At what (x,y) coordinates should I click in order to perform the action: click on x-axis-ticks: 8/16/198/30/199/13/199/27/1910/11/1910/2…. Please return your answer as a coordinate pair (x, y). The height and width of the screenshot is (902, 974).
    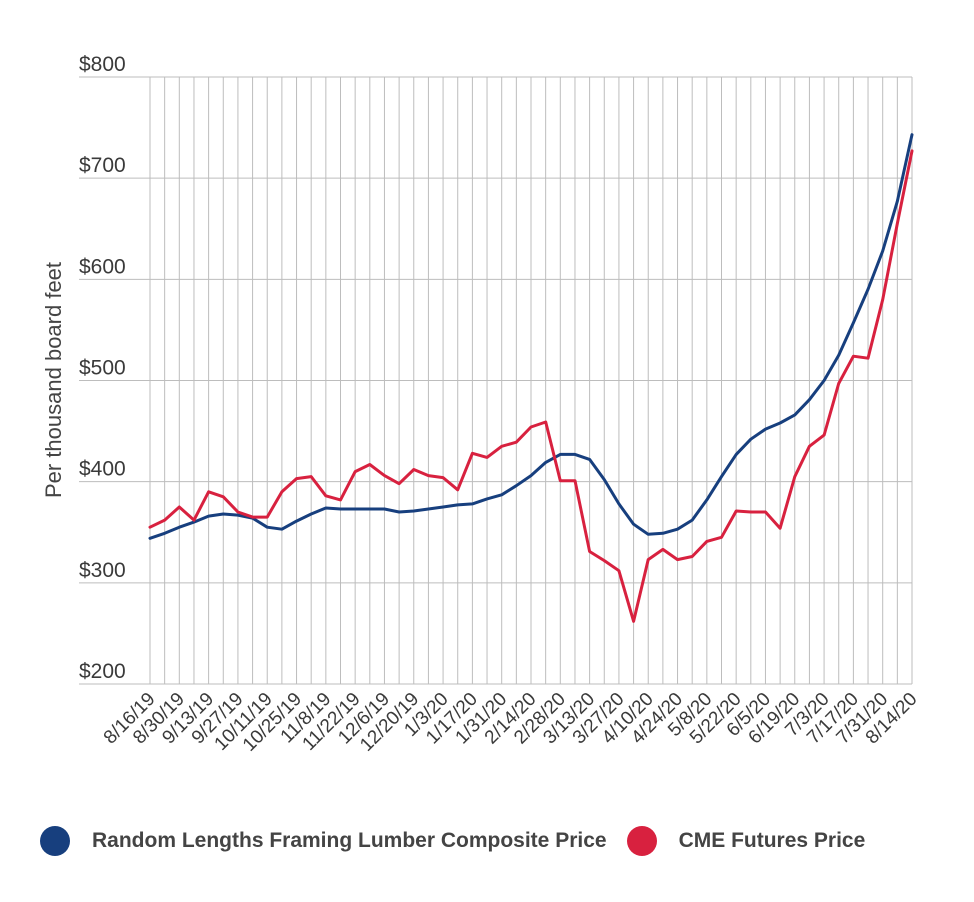
    Looking at the image, I should click on (511, 722).